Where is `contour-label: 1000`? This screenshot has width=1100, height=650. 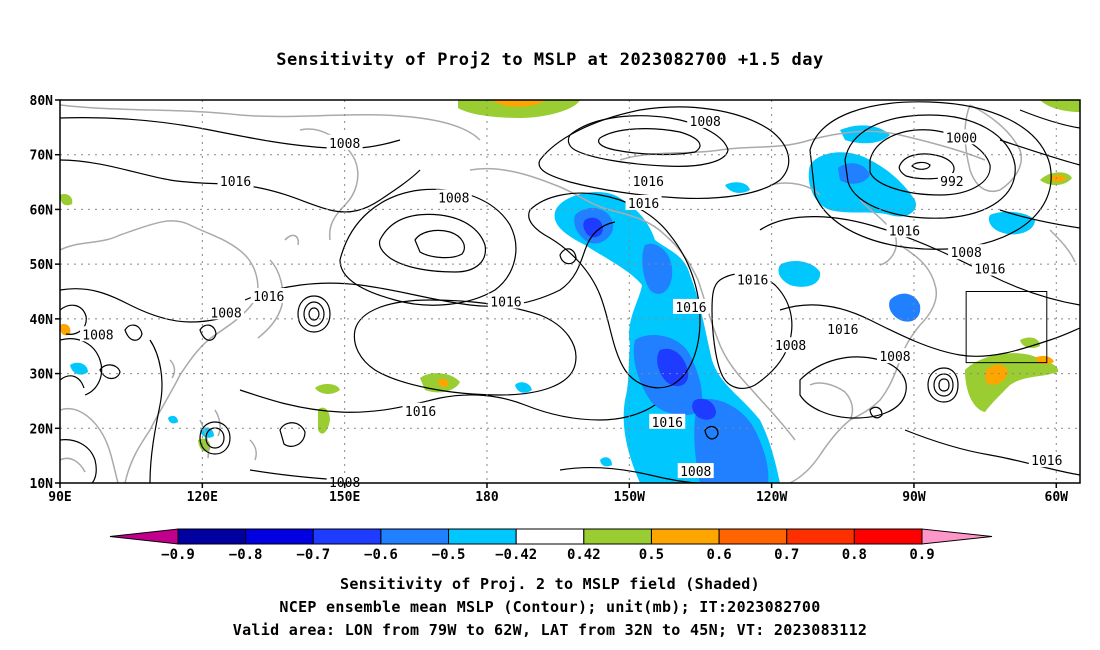 contour-label: 1000 is located at coordinates (961, 138).